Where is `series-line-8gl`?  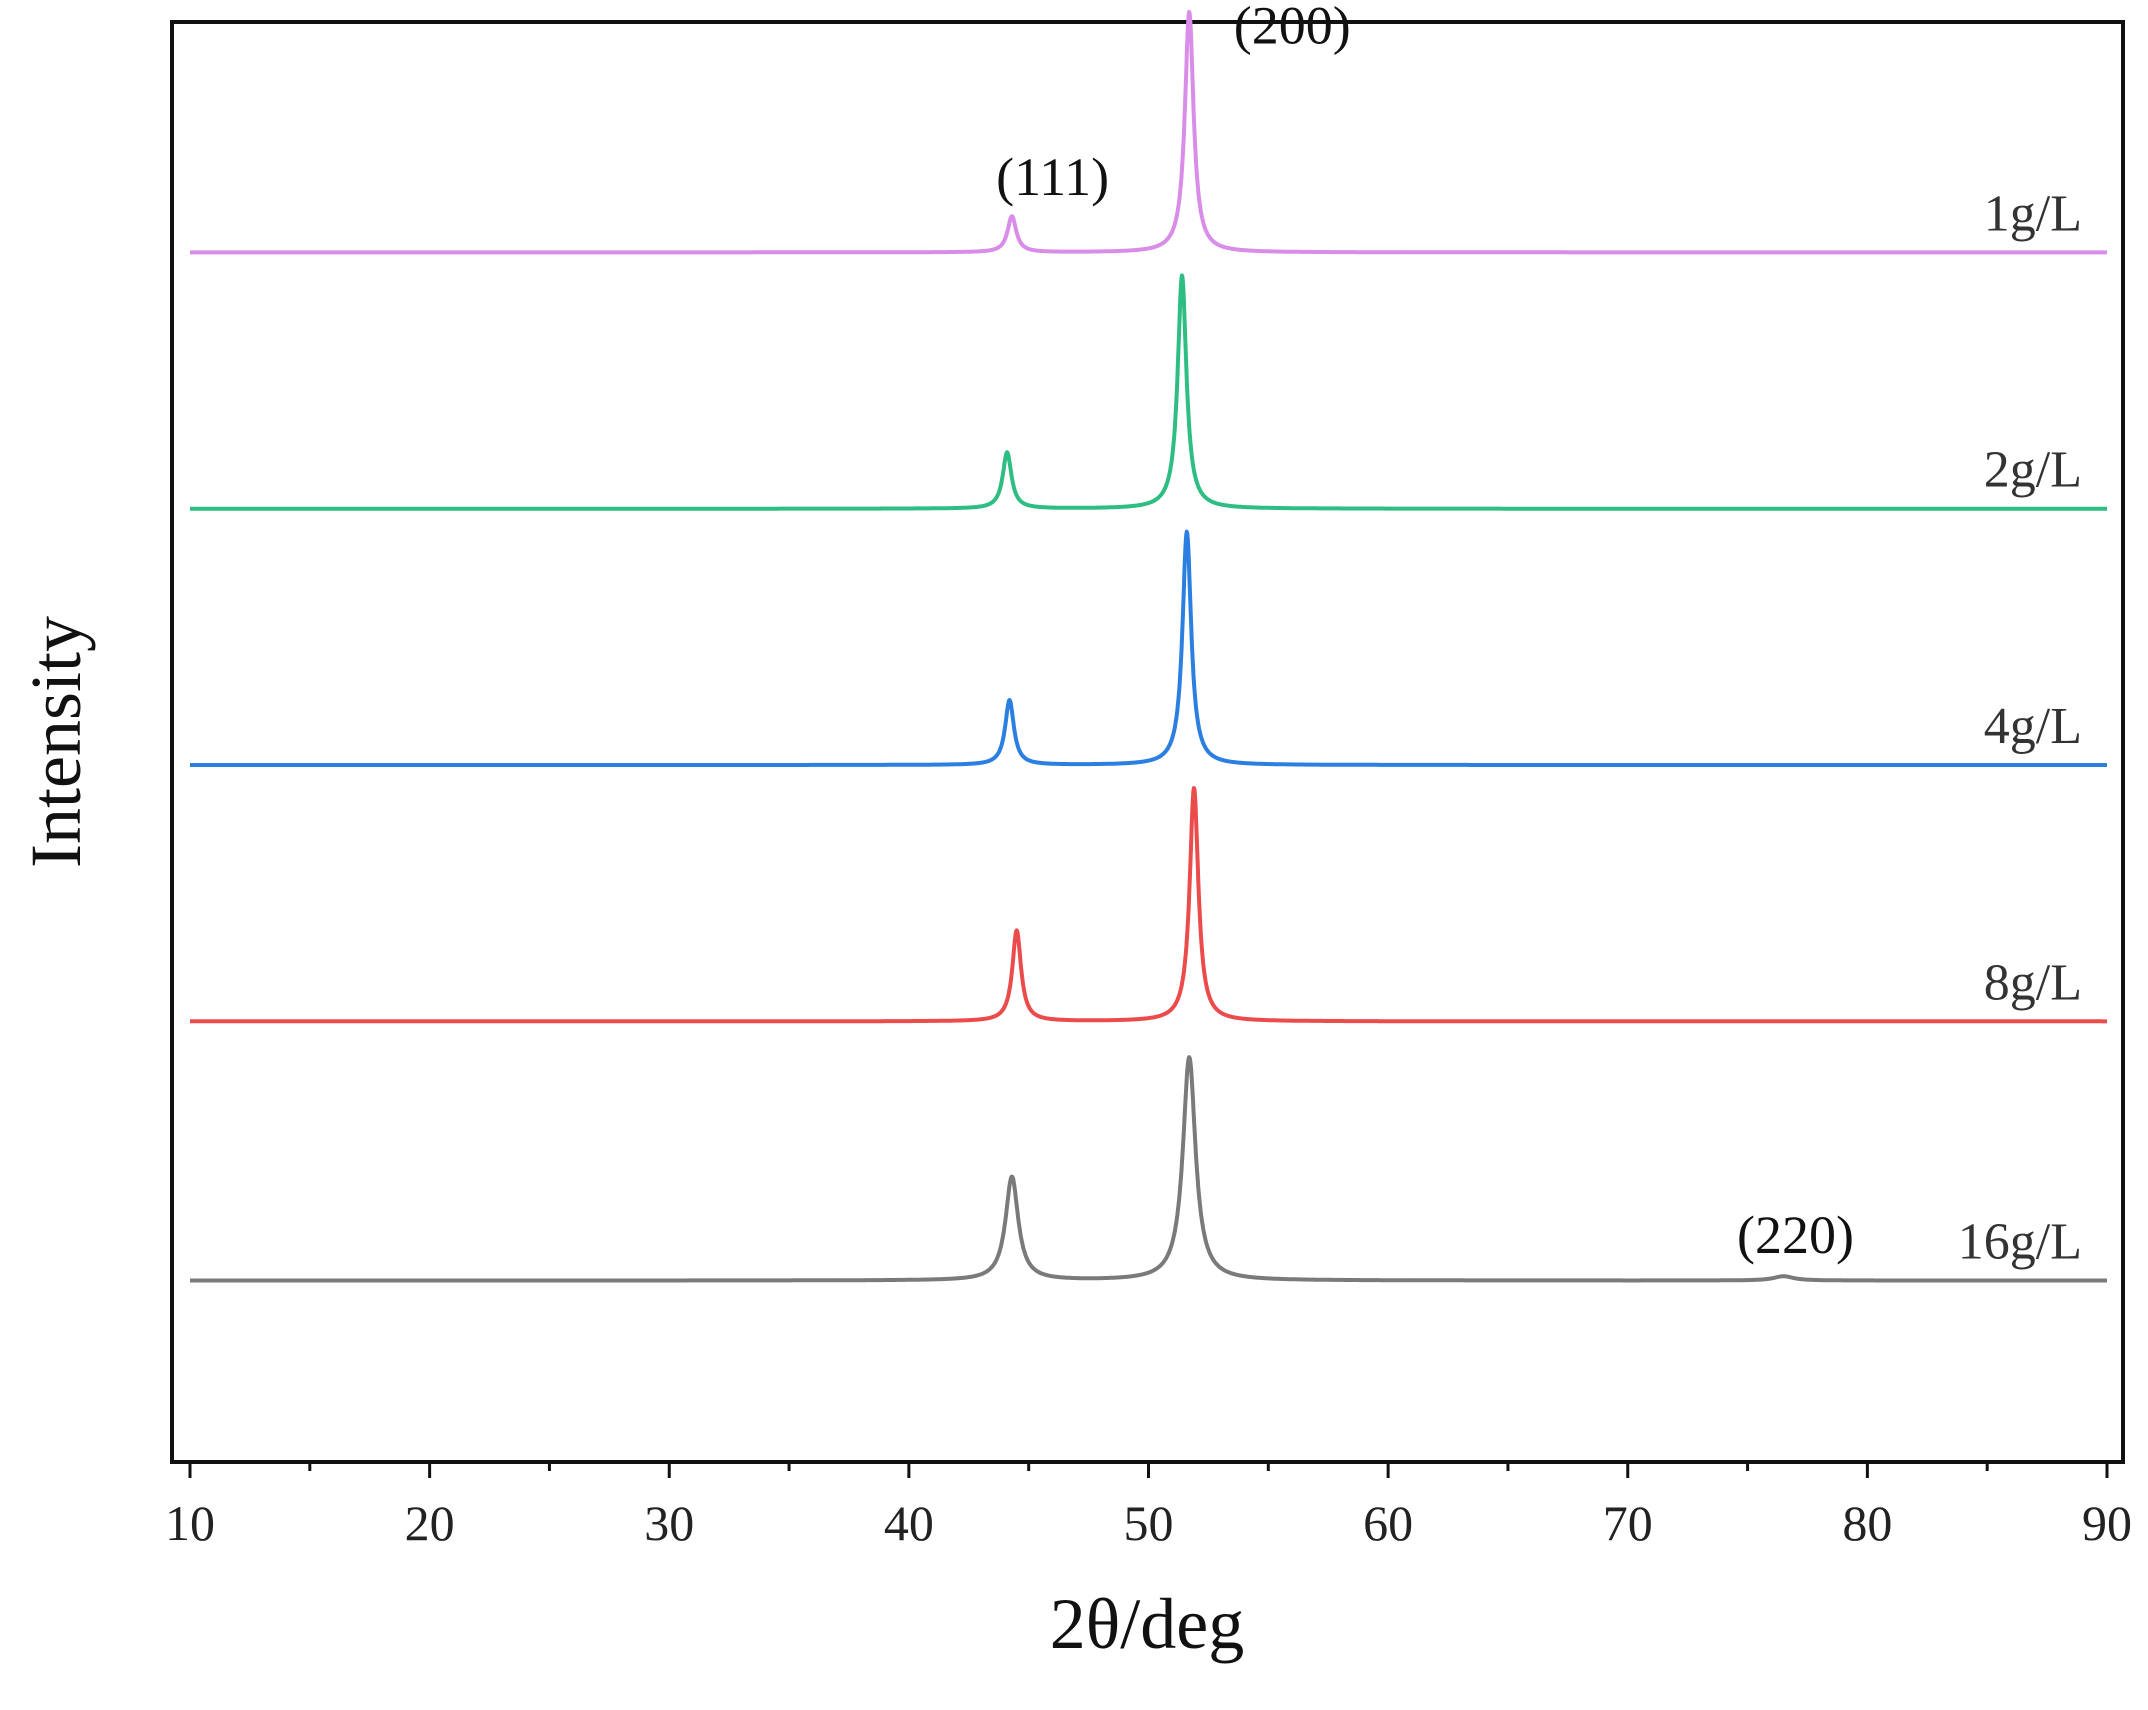 series-line-8gl is located at coordinates (1148, 905).